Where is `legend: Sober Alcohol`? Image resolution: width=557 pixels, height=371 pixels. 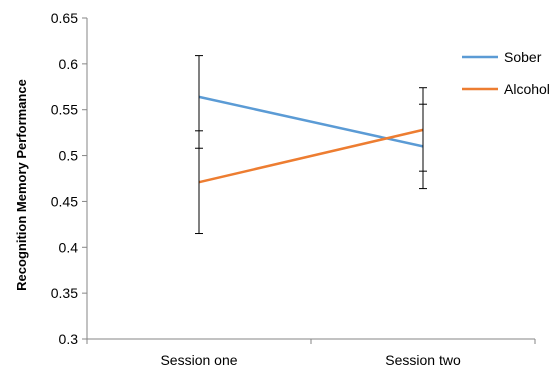
legend: Sober Alcohol is located at coordinates (506, 73).